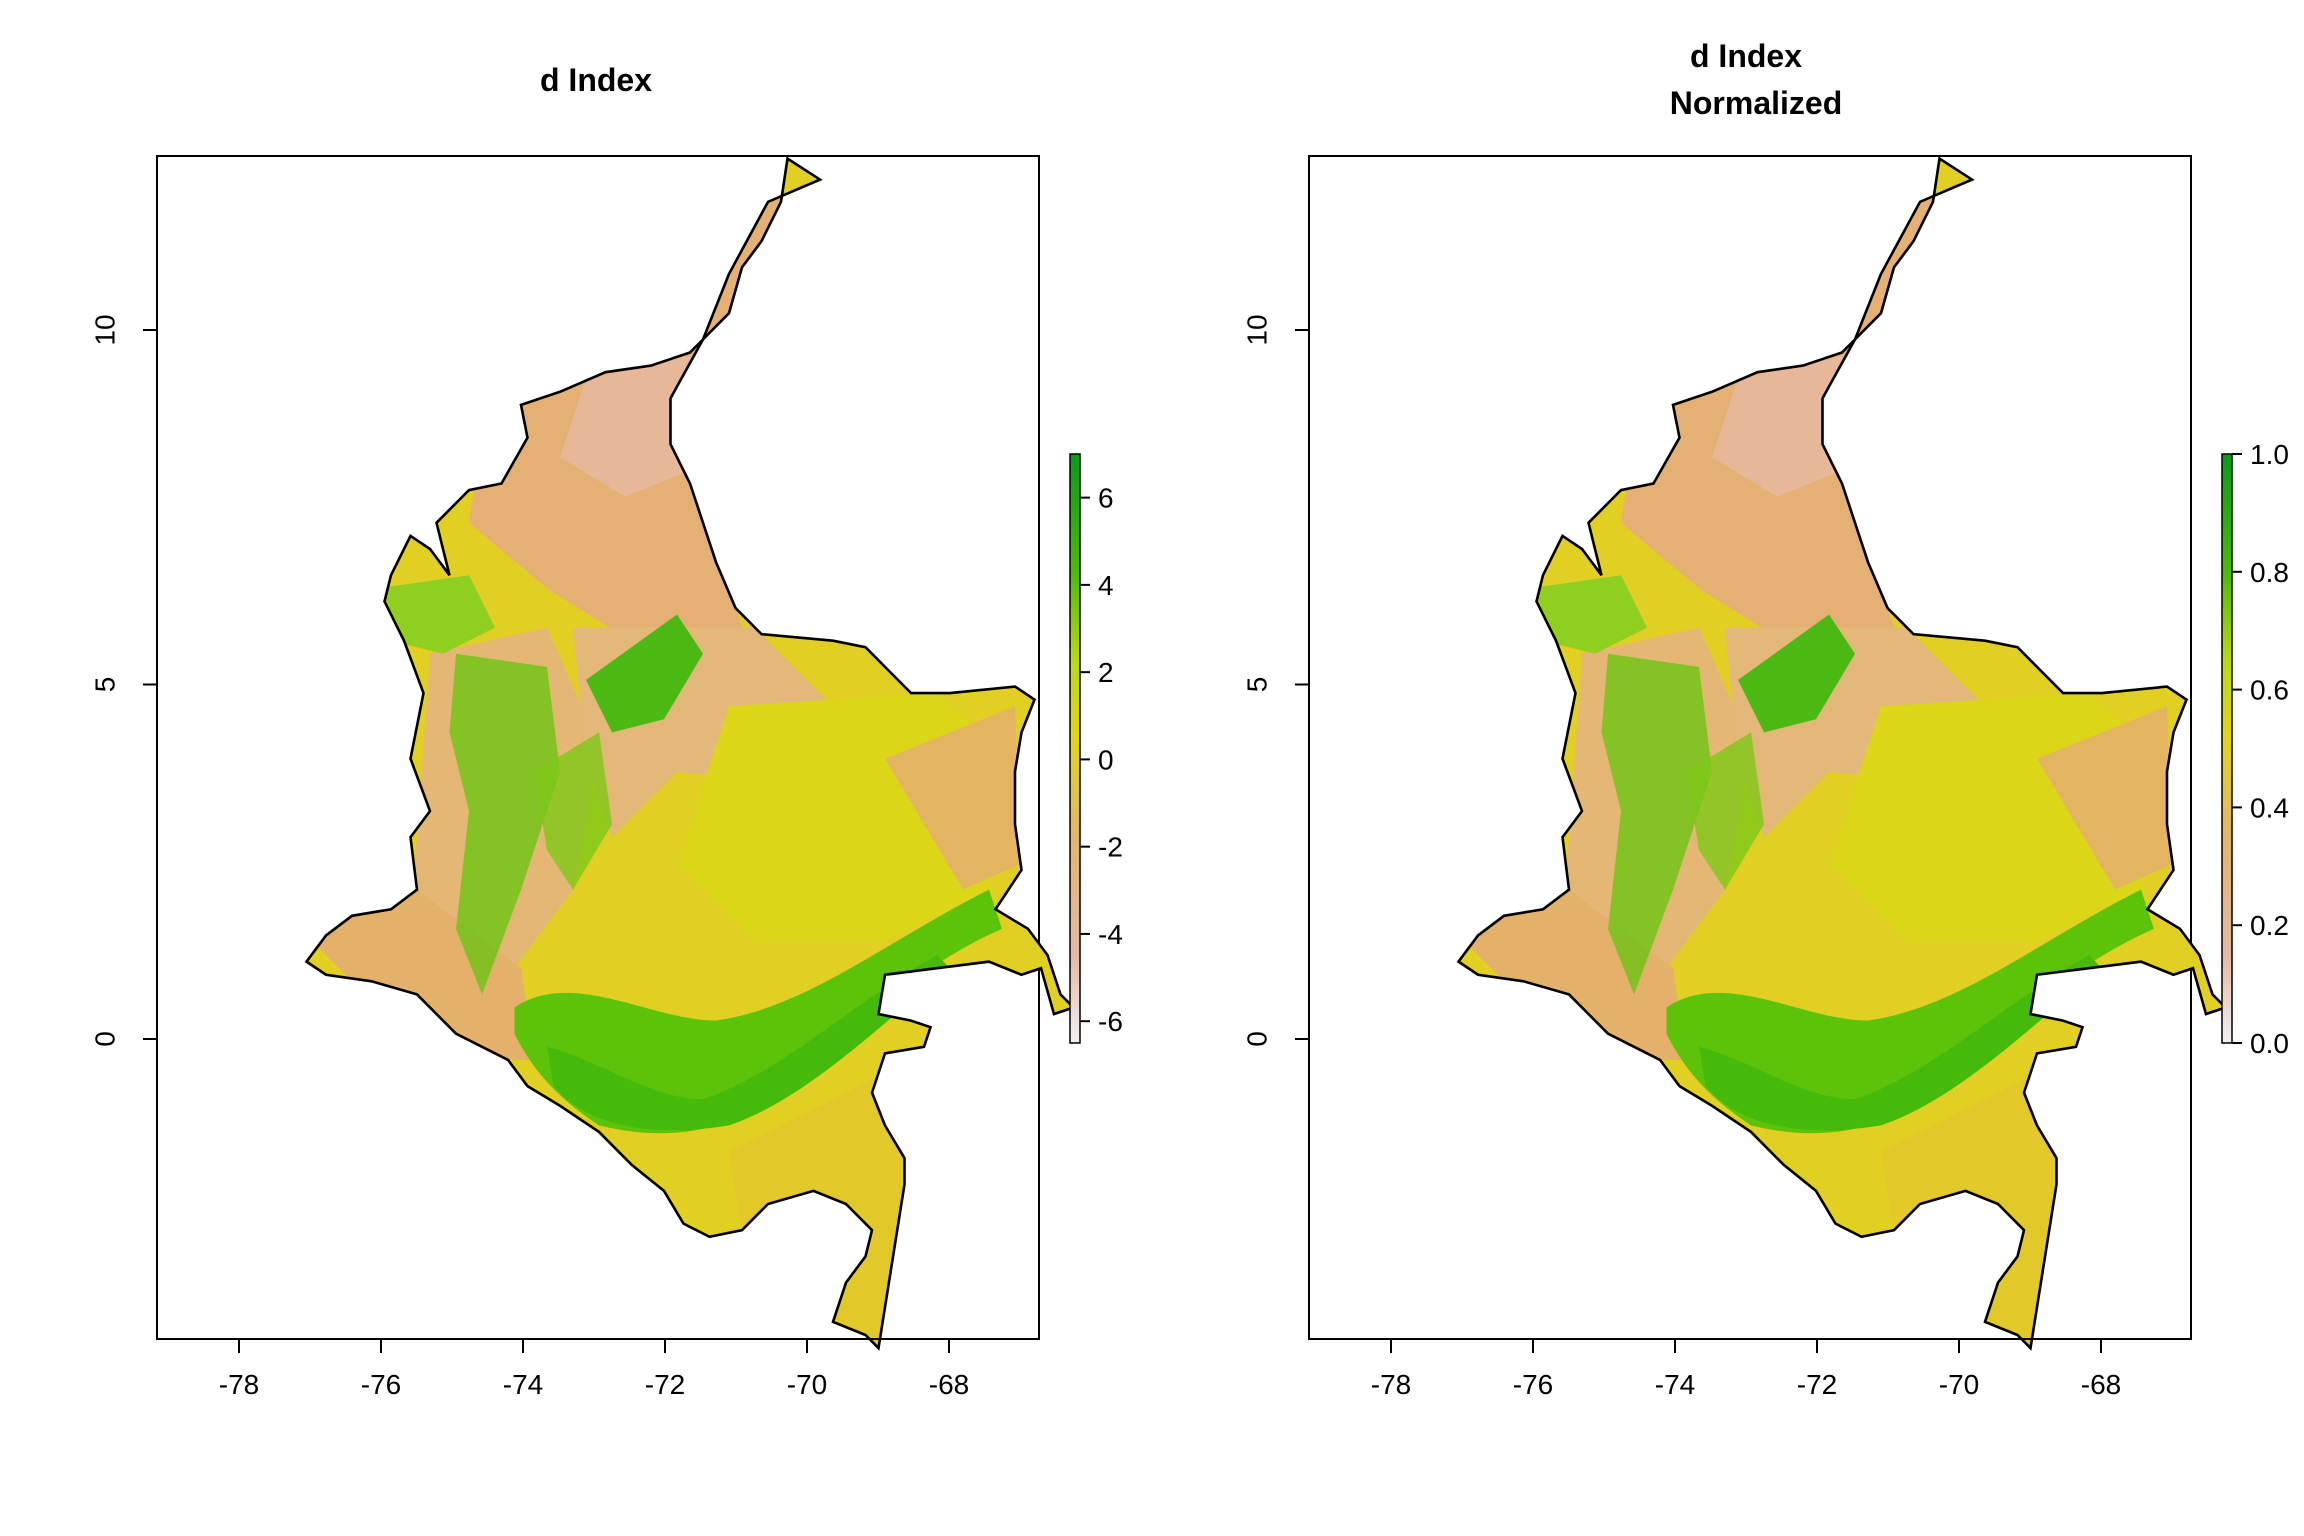 The image size is (2304, 1536). What do you see at coordinates (1106, 759) in the screenshot?
I see `legend-tick-label: 0` at bounding box center [1106, 759].